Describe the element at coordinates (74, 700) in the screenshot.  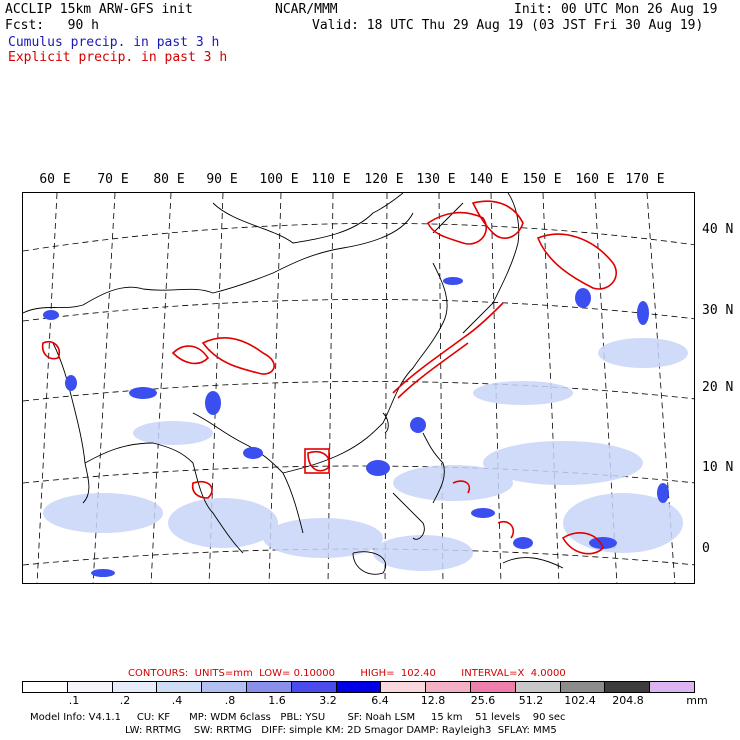
I see `legend-tick: .1` at that location.